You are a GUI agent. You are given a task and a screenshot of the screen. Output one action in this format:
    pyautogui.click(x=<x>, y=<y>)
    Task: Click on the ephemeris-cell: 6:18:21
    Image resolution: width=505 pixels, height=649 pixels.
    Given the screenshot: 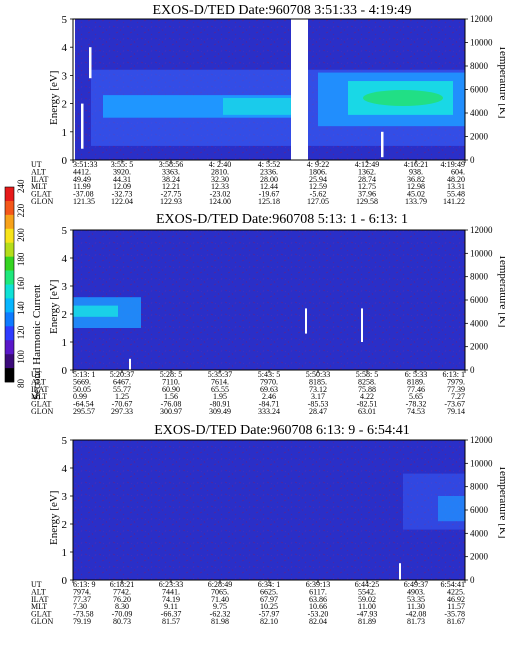 What is the action you would take?
    pyautogui.click(x=122, y=584)
    